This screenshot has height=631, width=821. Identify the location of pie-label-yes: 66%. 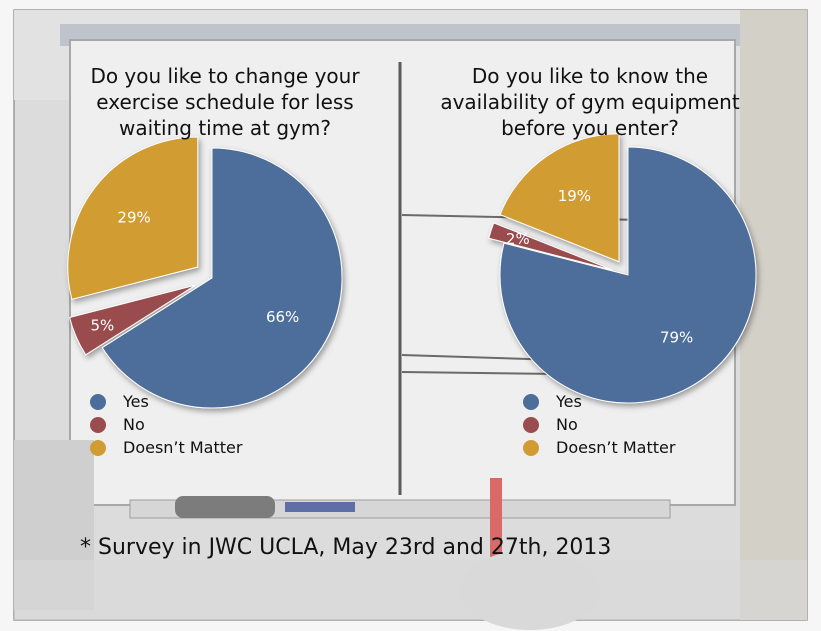
(282, 317).